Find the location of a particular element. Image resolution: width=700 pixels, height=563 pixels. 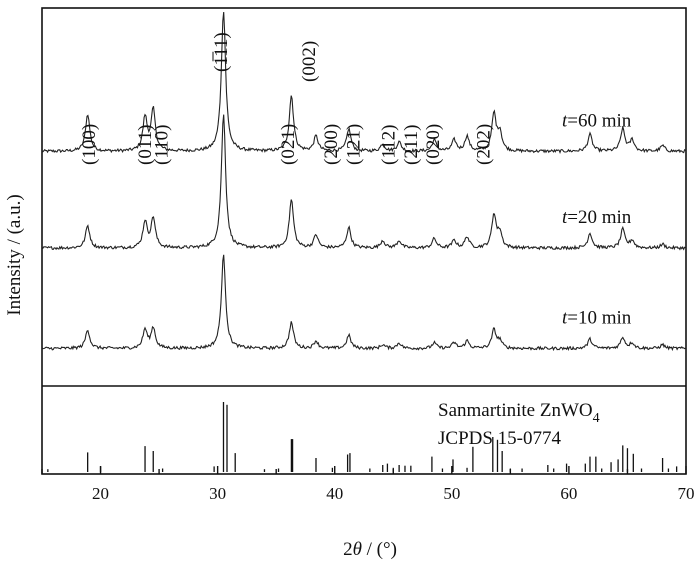

reference-name: Sanmartinite ZnWO4 is located at coordinates (519, 413).